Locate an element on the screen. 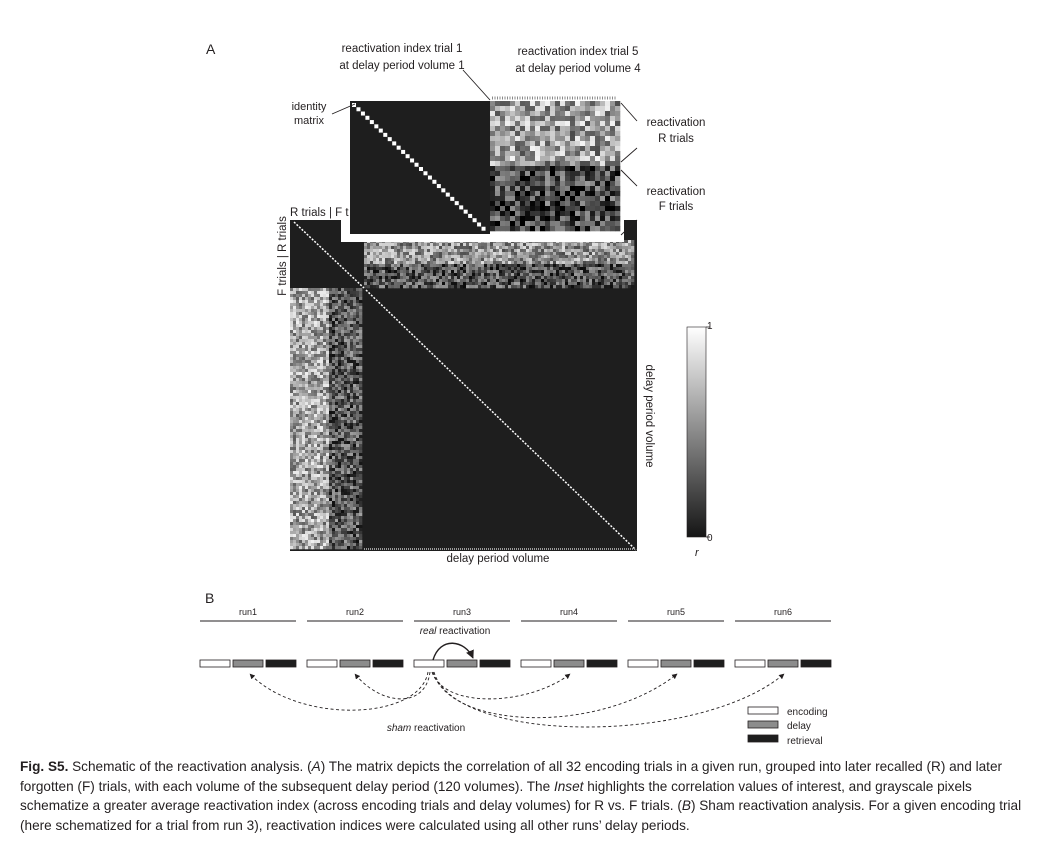 The width and height of the screenshot is (1049, 851). legend: encoding delay retrieval is located at coordinates (787, 726).